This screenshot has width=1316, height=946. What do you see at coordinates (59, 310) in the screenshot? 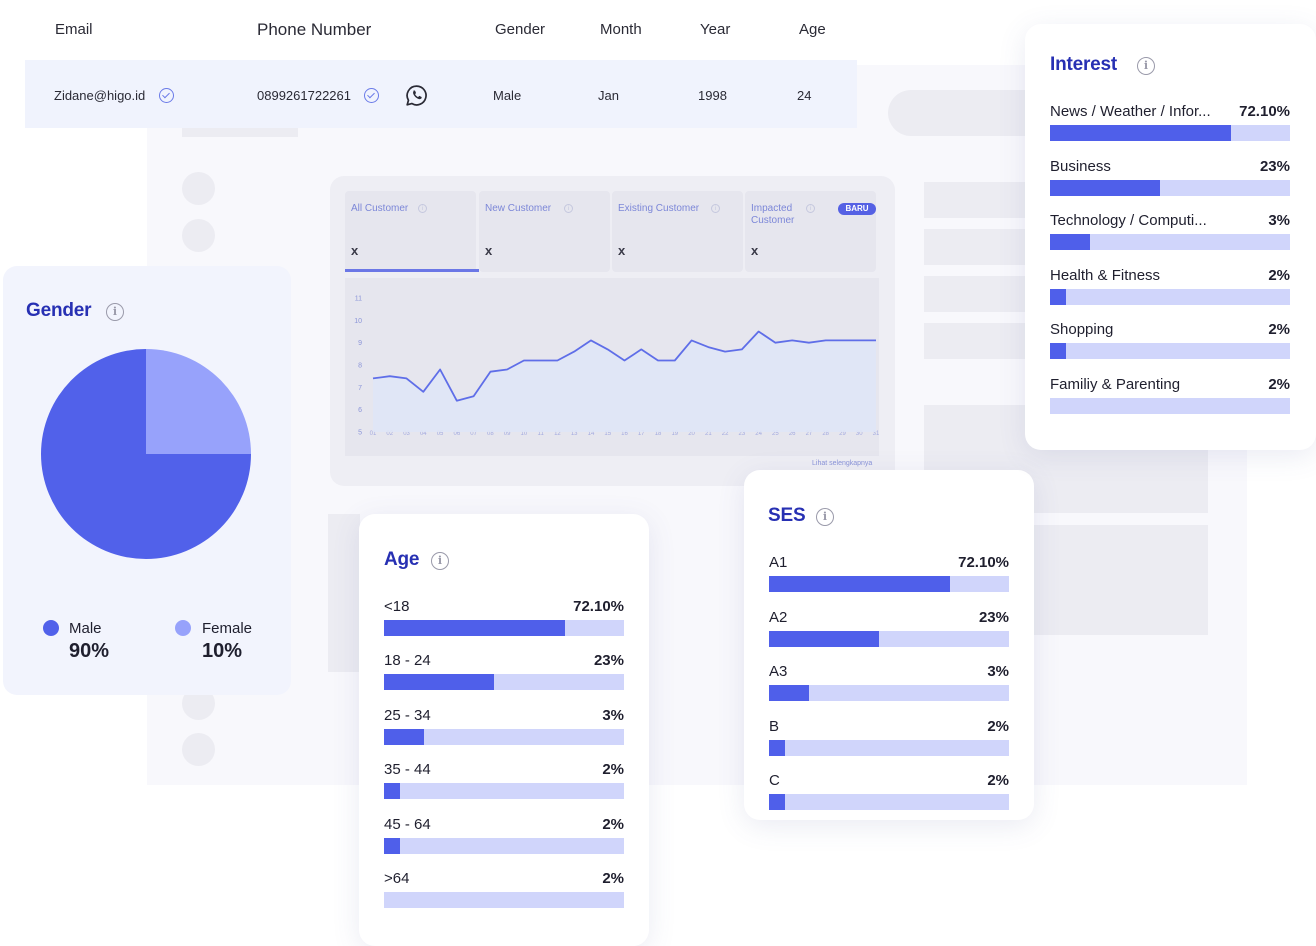
I see `gender-title: Gender` at bounding box center [59, 310].